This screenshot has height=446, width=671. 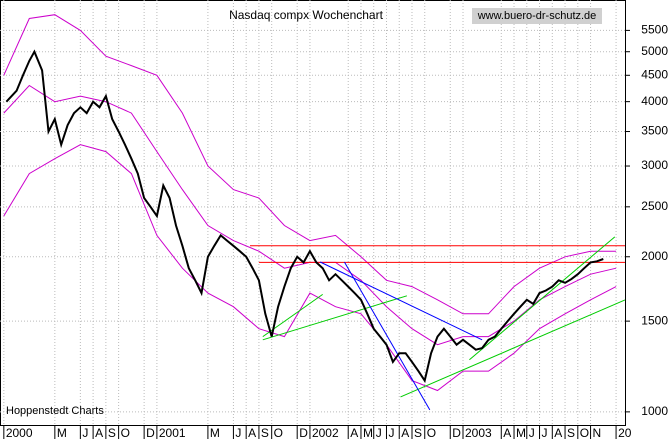 I want to click on chart-title: Nasdaq compx Wochenchart, so click(x=306, y=15).